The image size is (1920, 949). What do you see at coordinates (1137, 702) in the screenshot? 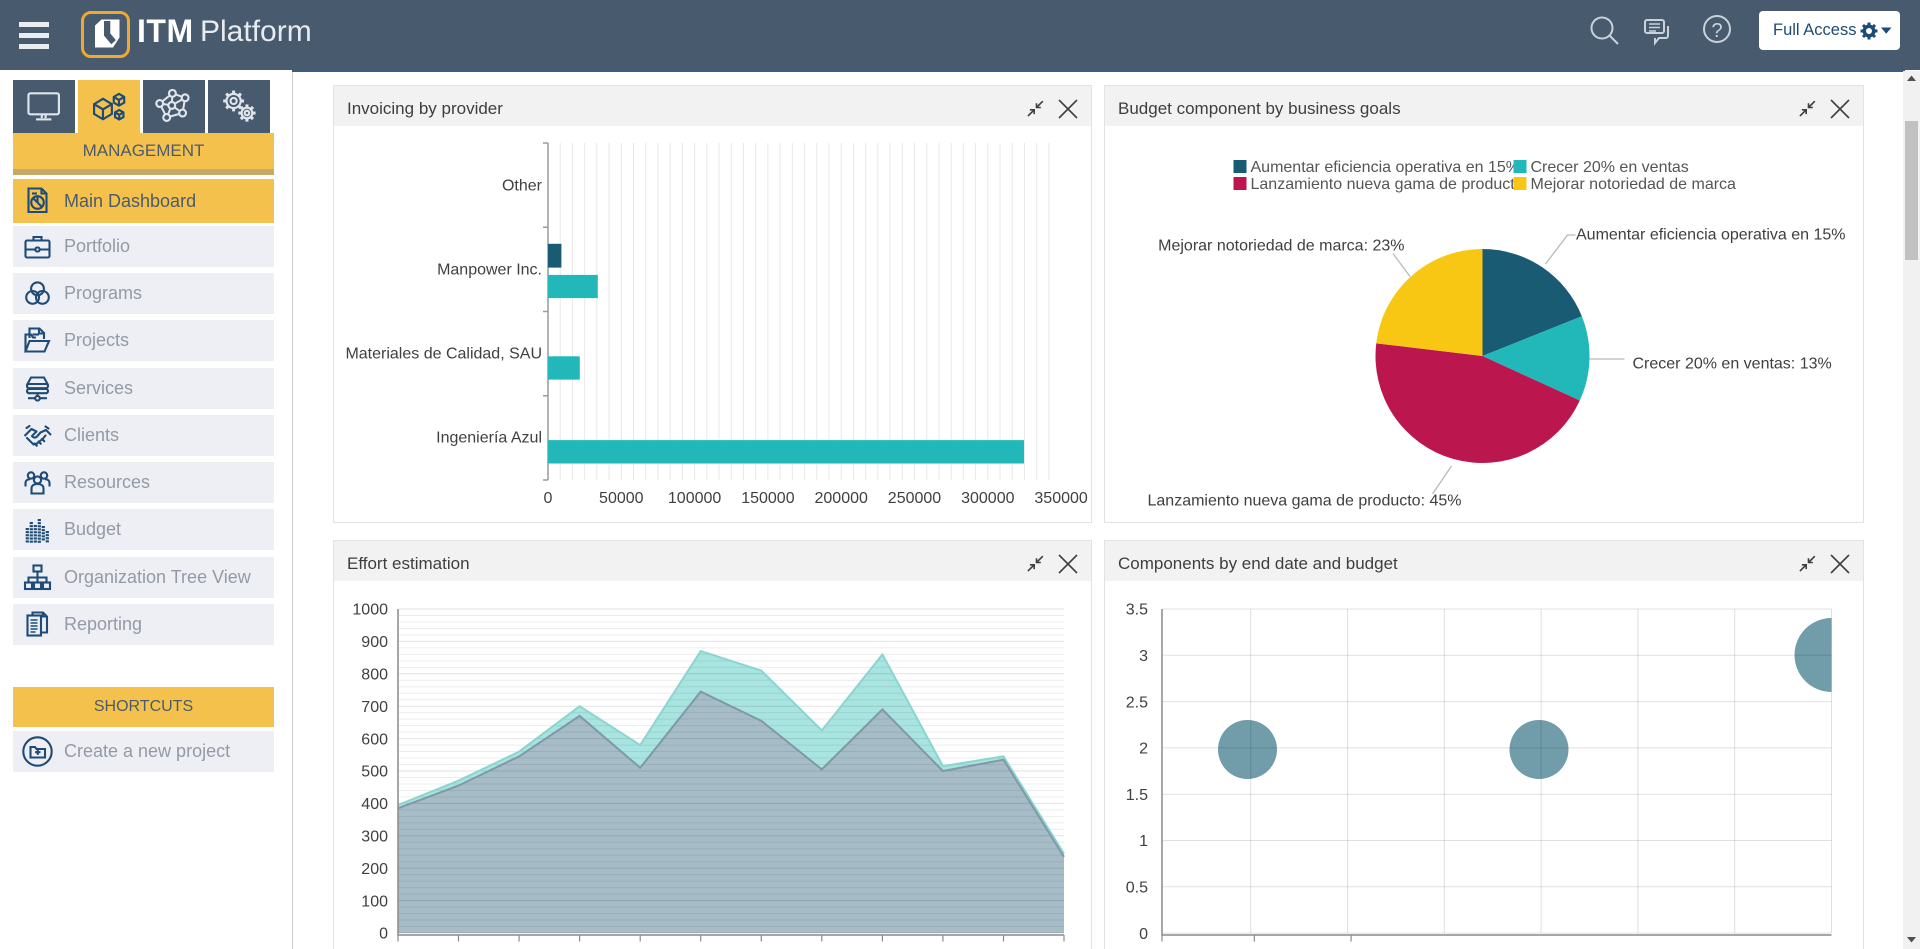
I see `svg-text: 2.5` at bounding box center [1137, 702].